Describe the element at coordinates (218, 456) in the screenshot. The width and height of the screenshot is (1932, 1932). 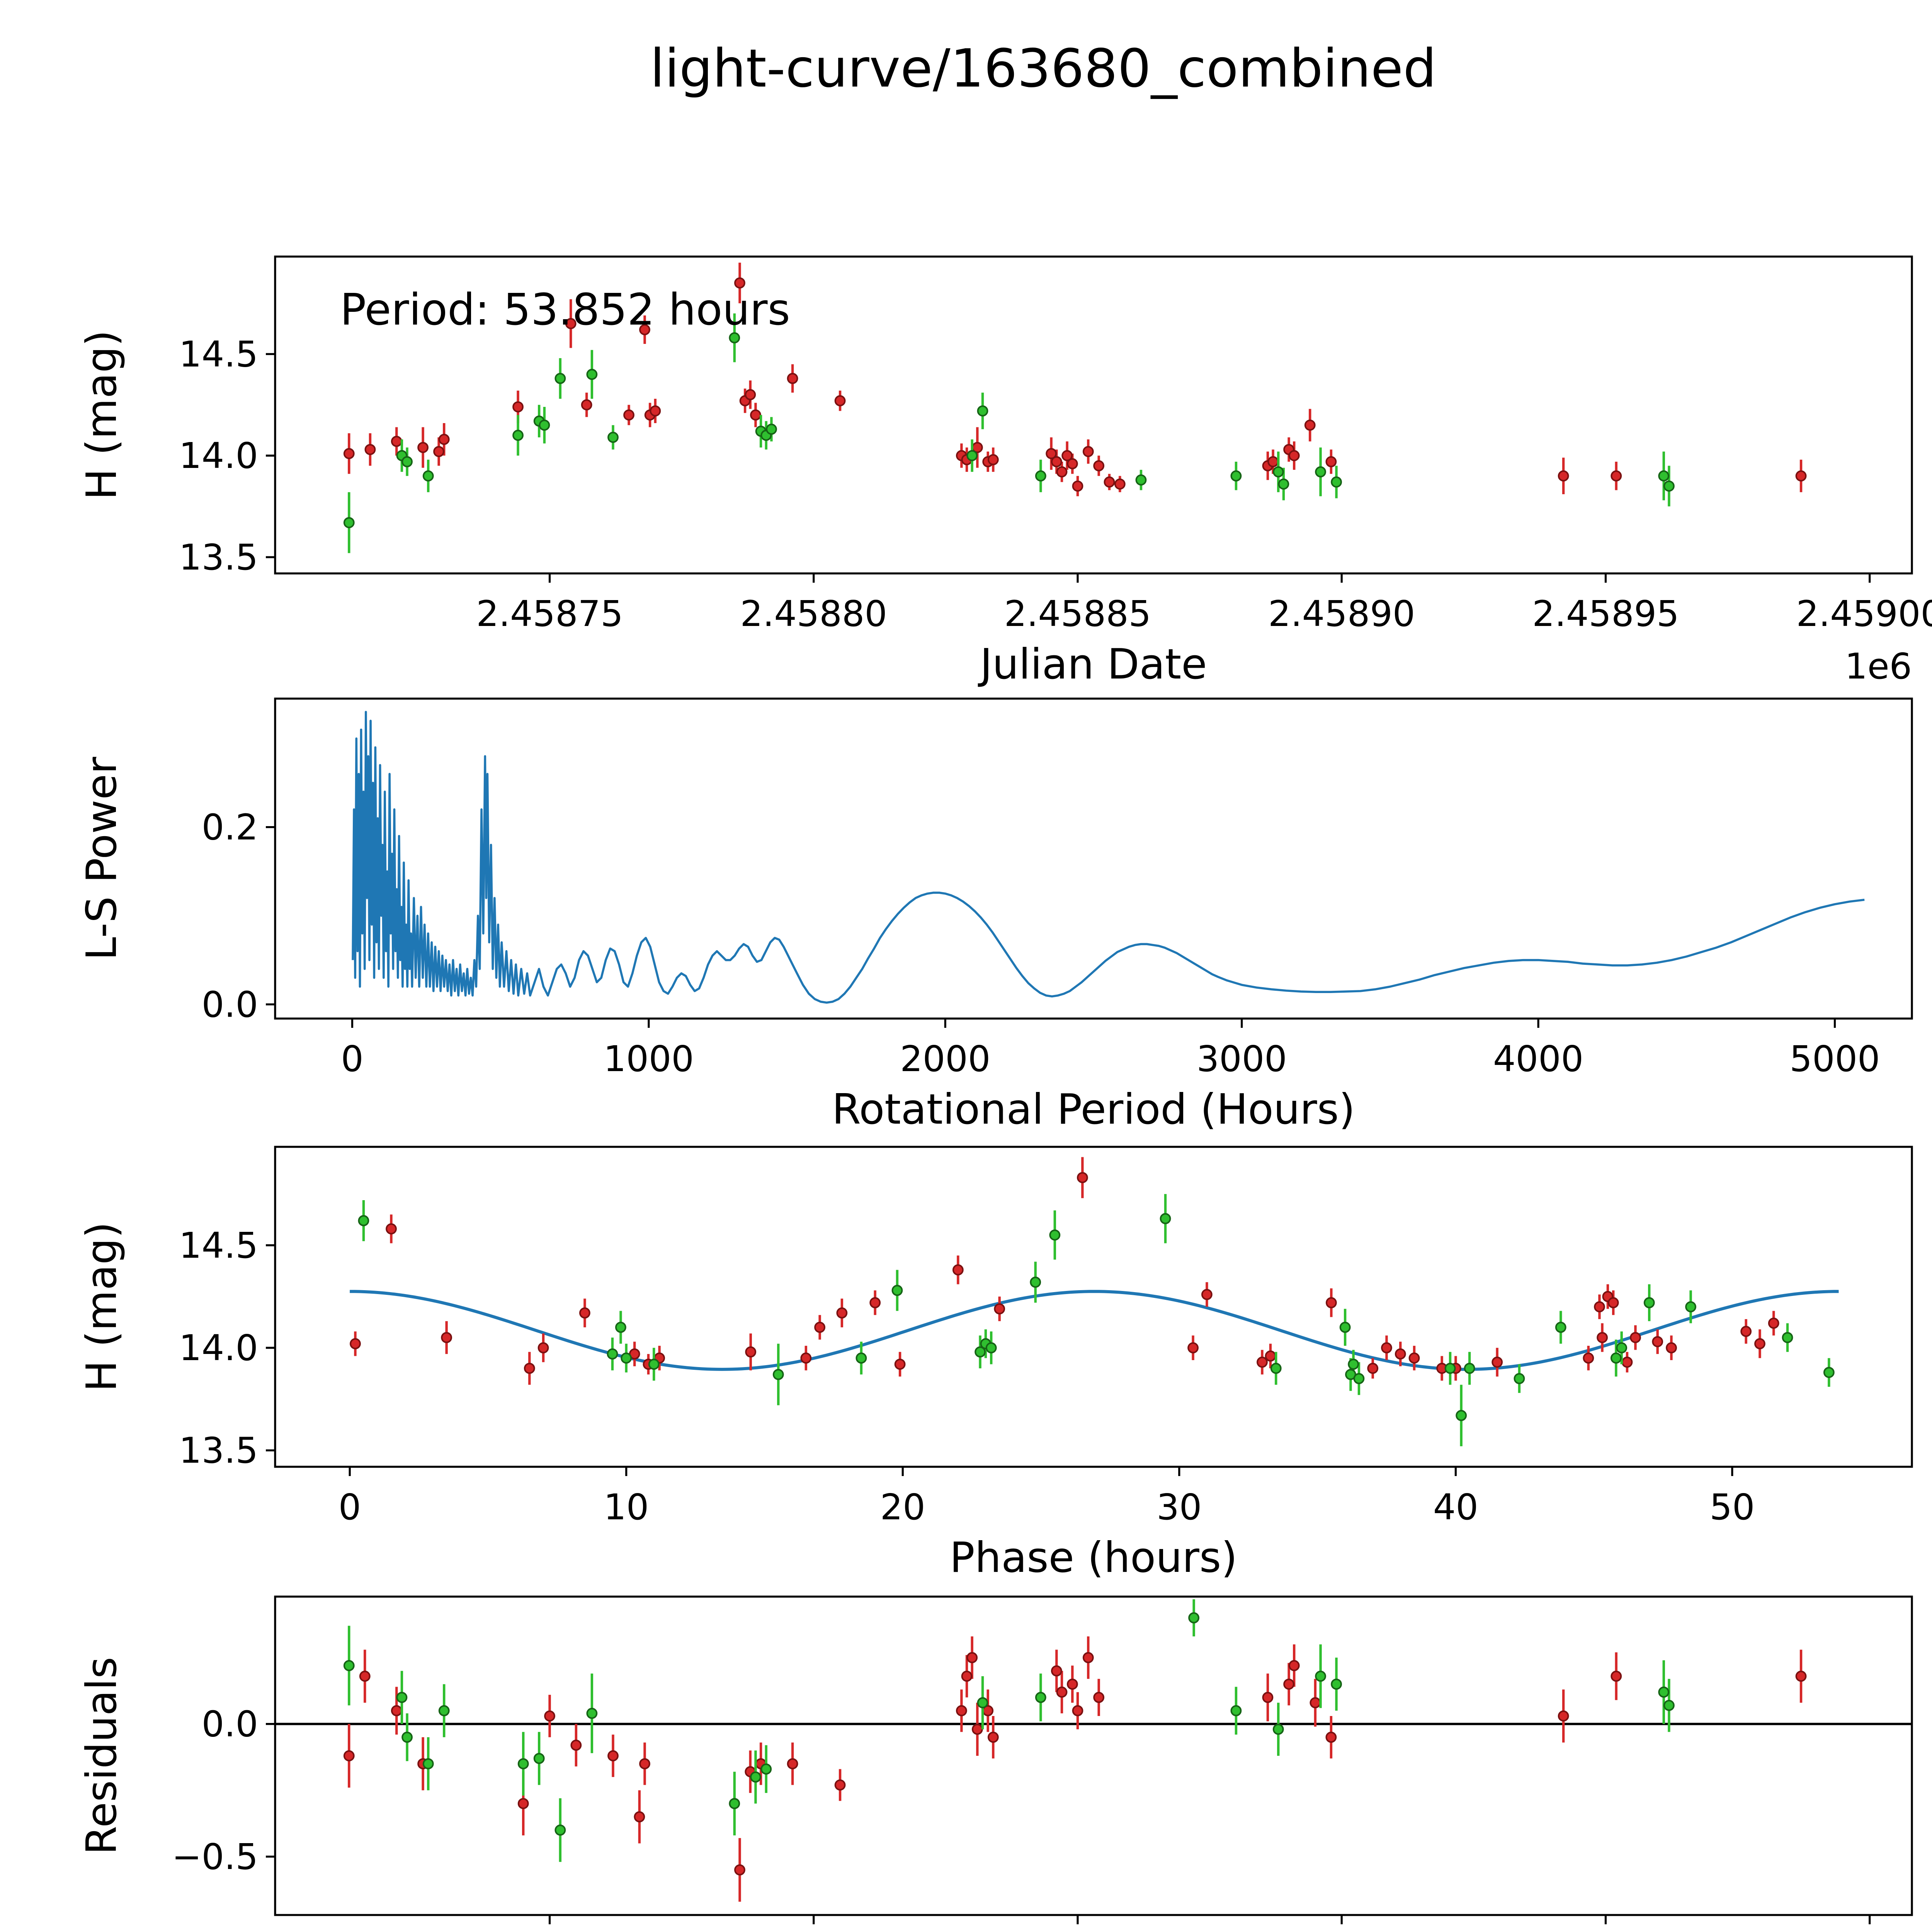
I see `y-tick-label: 14.0` at that location.